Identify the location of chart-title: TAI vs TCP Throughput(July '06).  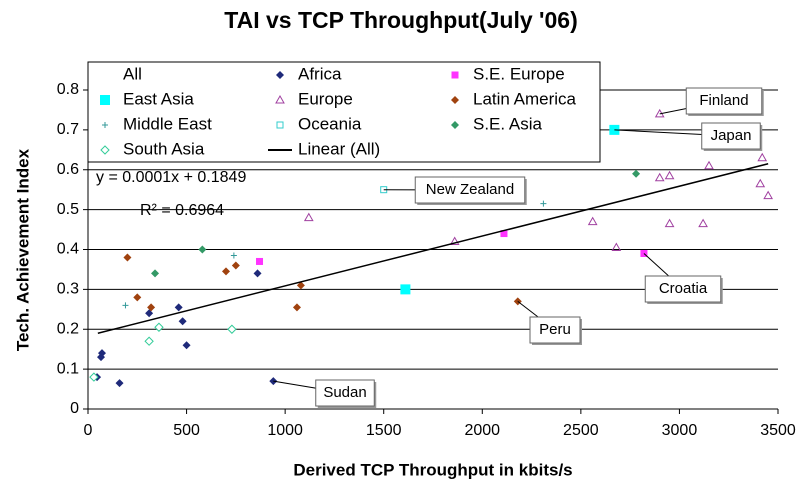
(400, 20).